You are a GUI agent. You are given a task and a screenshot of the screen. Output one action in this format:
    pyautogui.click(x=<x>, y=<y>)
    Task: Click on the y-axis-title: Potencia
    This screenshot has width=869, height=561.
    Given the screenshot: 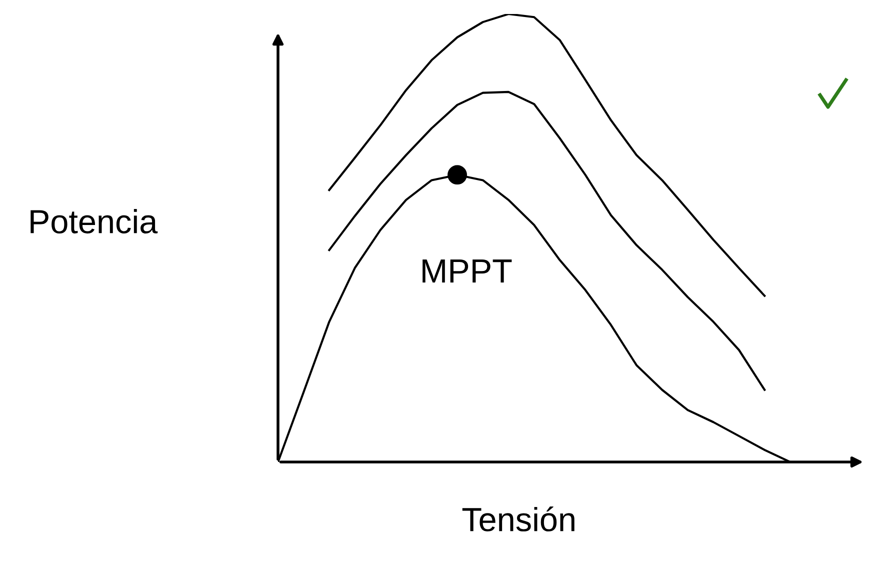 What is the action you would take?
    pyautogui.click(x=94, y=221)
    